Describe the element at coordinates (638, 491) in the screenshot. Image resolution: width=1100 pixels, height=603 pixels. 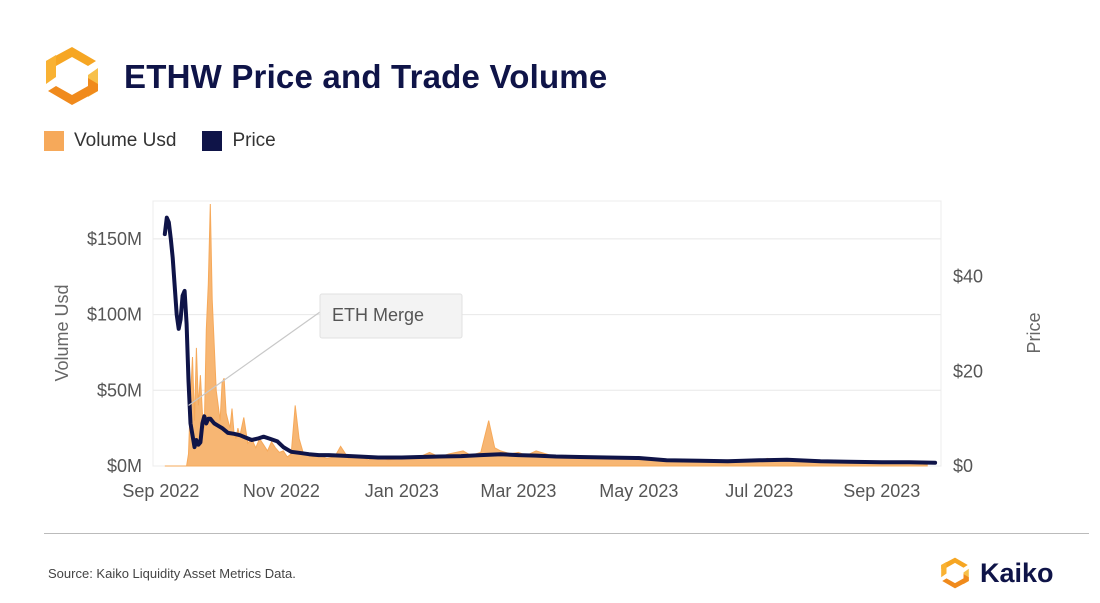
I see `x-tick-label: May 2023` at that location.